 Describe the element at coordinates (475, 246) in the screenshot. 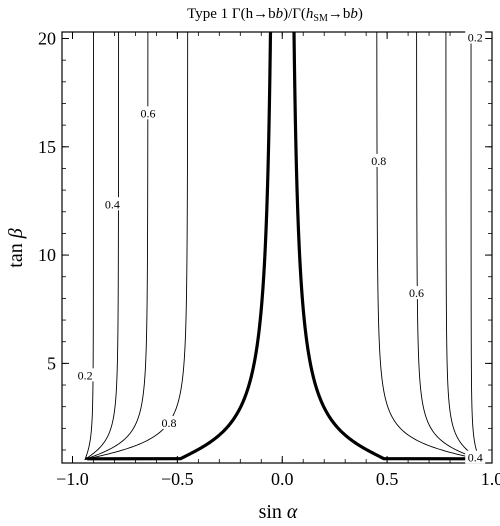

I see `contour-0-2-right` at that location.